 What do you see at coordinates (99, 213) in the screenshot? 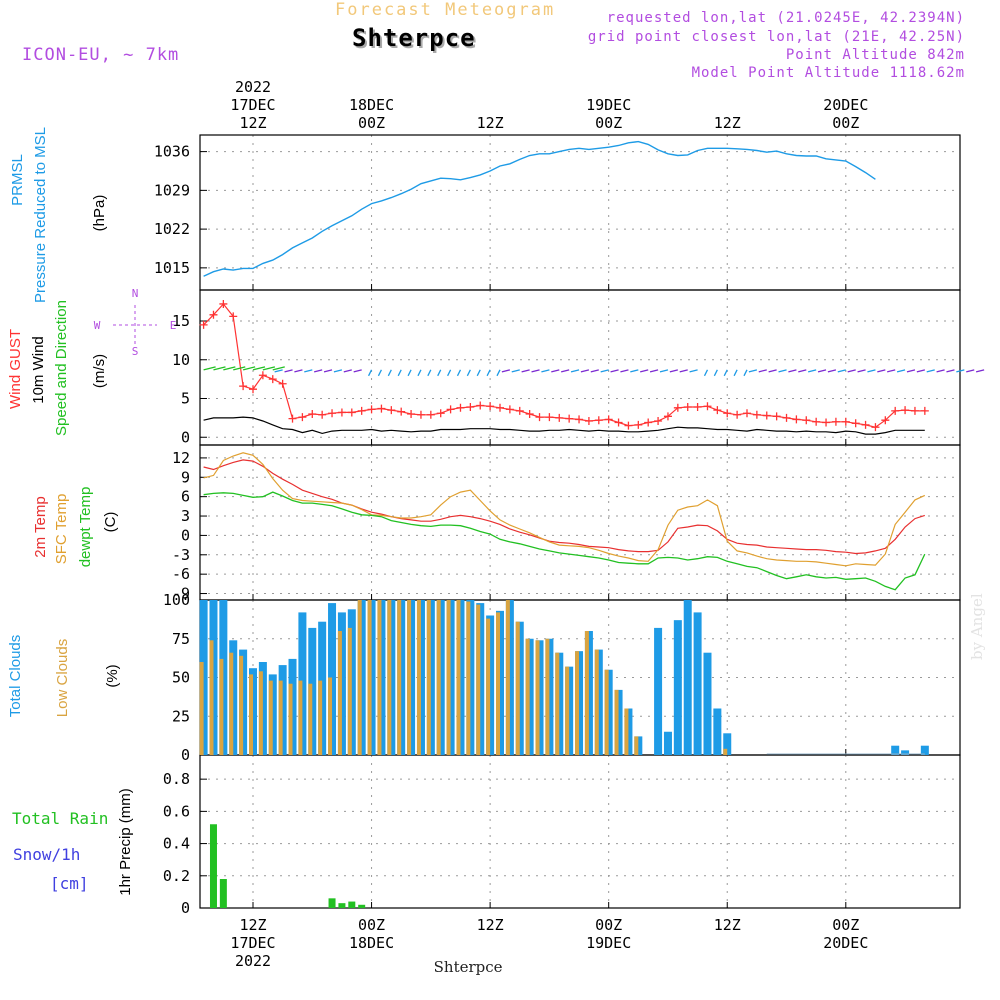
I see `pressure-unit: (hPa)` at bounding box center [99, 213].